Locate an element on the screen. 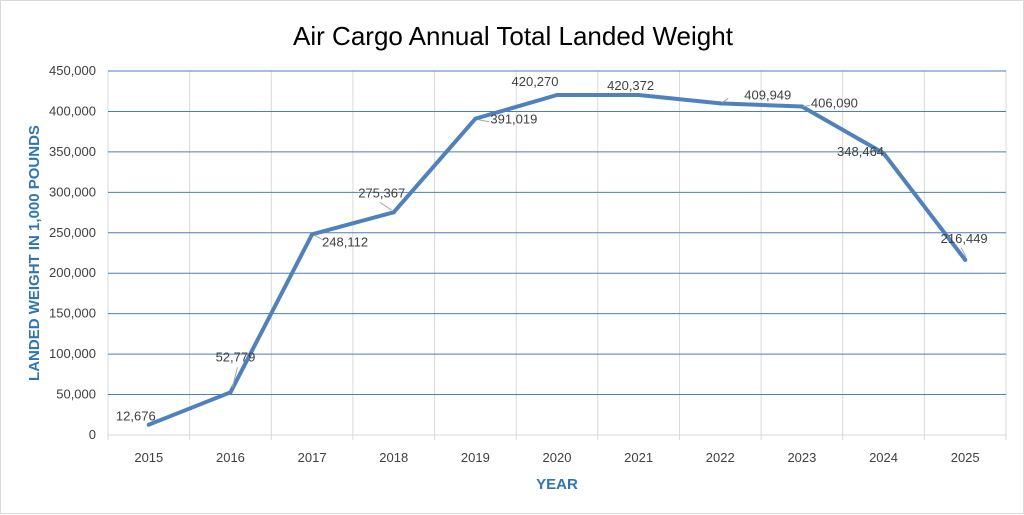 This screenshot has width=1024, height=515. x-tick-label: 2017 is located at coordinates (312, 457).